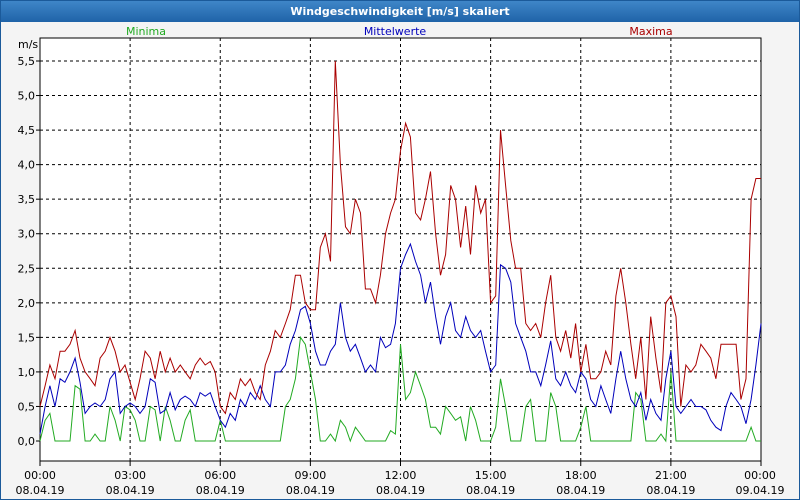  Describe the element at coordinates (27, 61) in the screenshot. I see `y-tick-label: 5,5` at that location.